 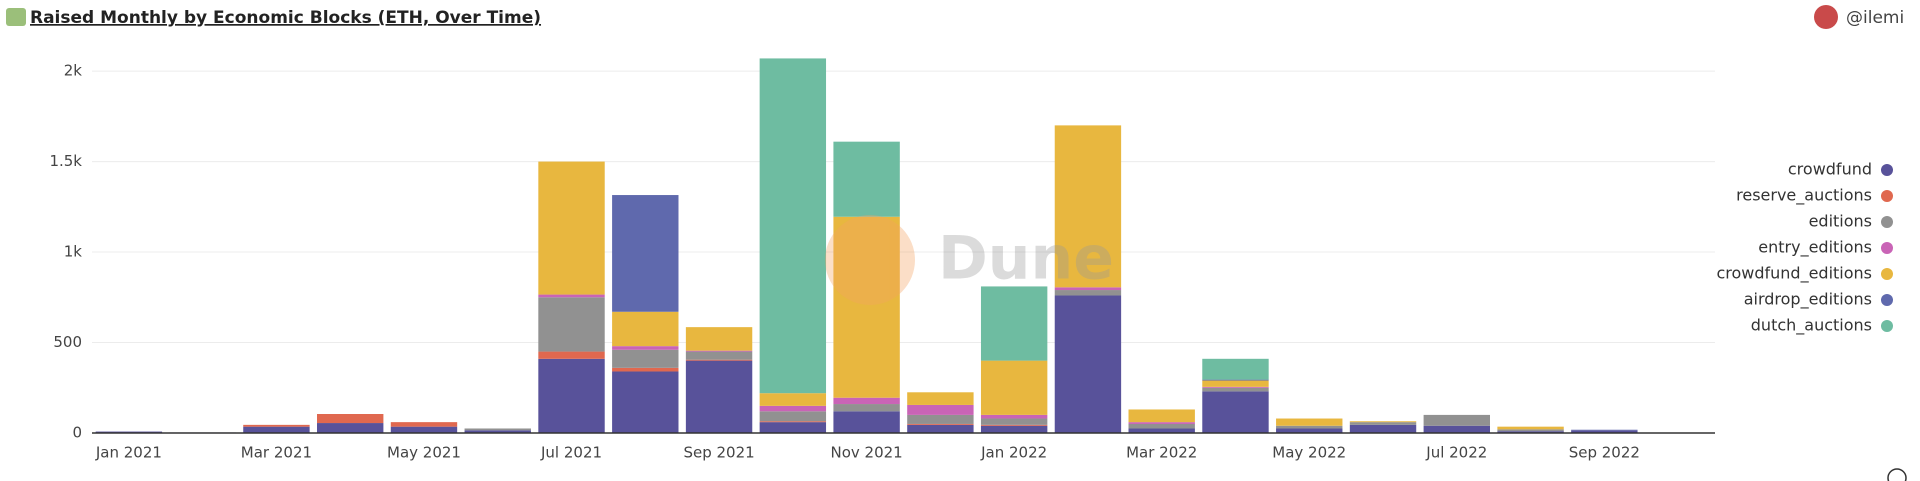 I want to click on y-tick-label: 2k, so click(x=73, y=71).